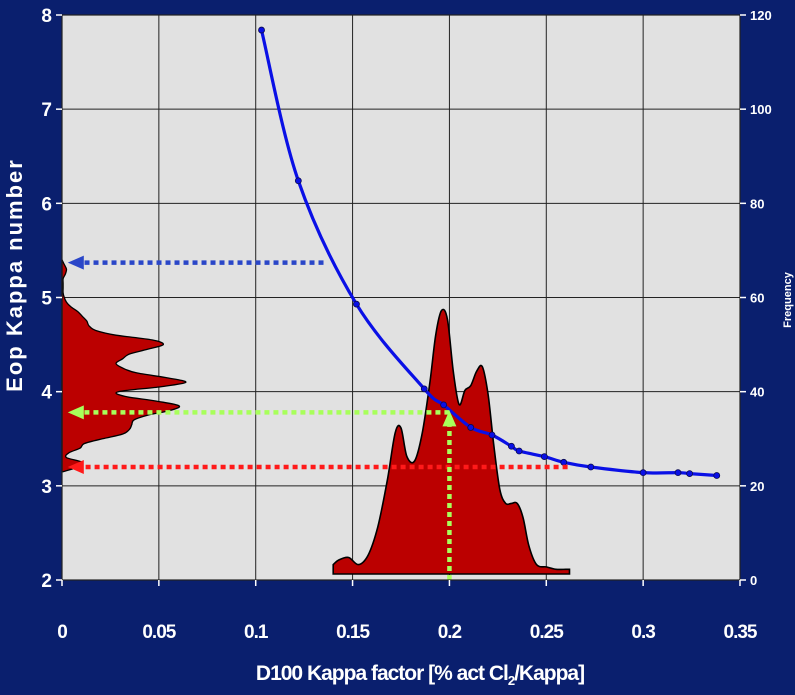 The image size is (795, 695). I want to click on x-axis-label-subscript: 2, so click(511, 680).